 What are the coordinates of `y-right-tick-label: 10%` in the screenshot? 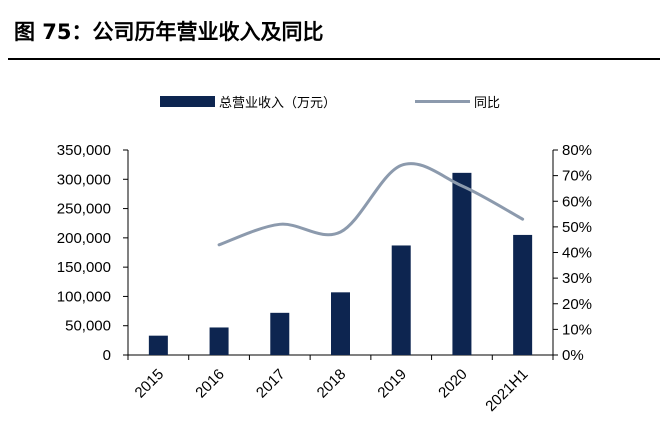 It's located at (577, 329).